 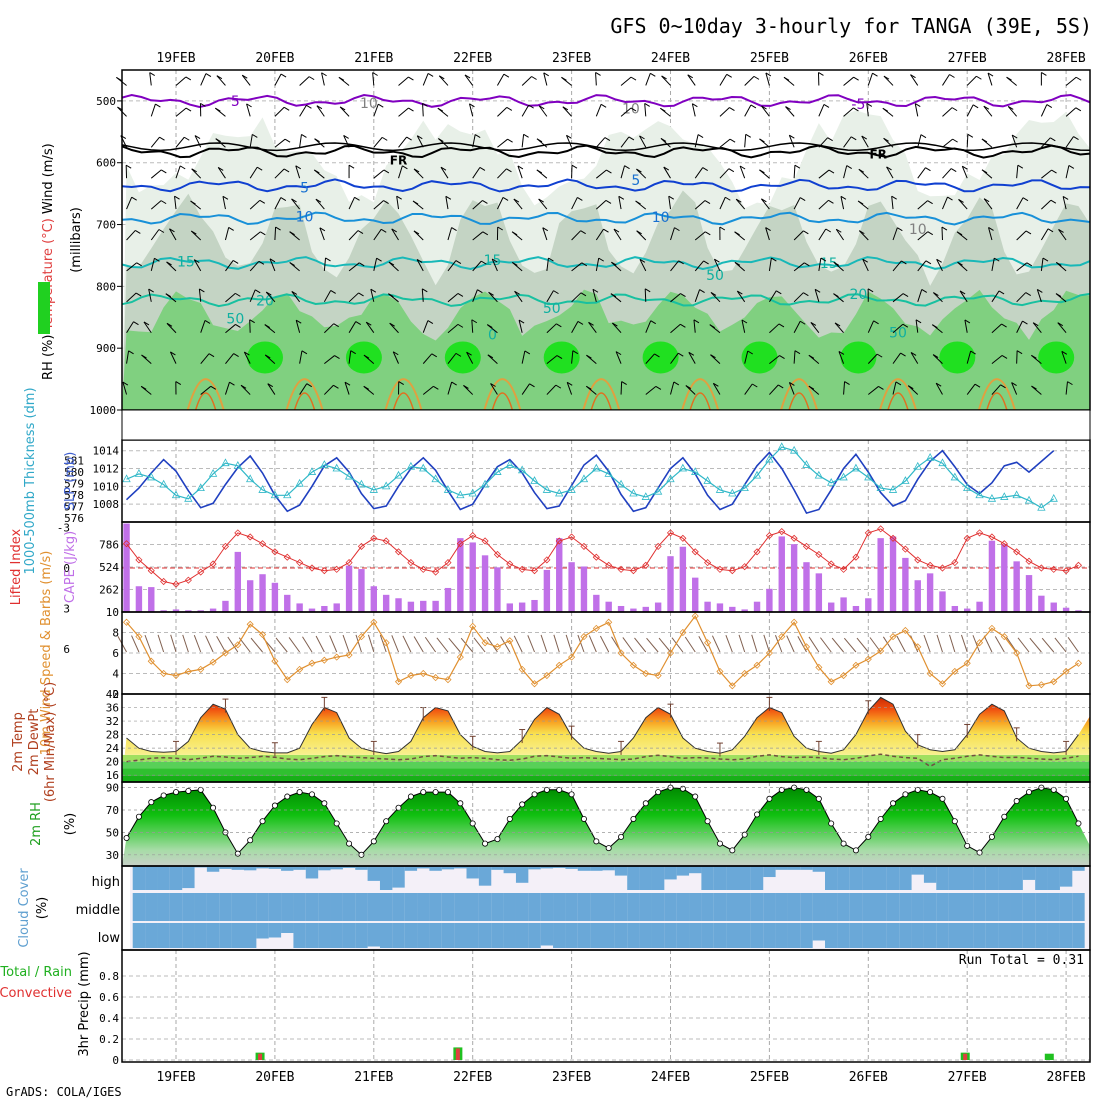 What do you see at coordinates (447, 792) in the screenshot?
I see `rh-marker` at bounding box center [447, 792].